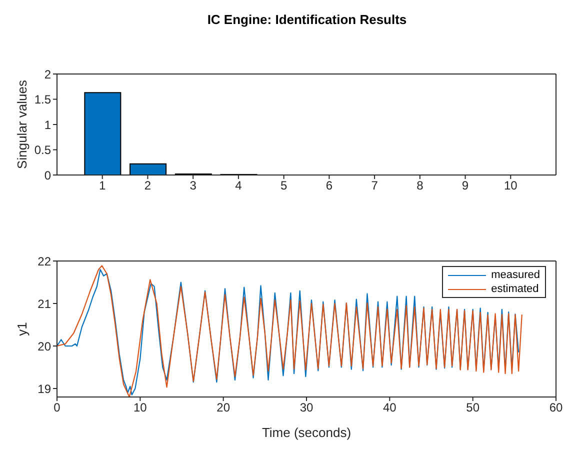 The width and height of the screenshot is (574, 474). I want to click on x-tick-label: 0, so click(57, 407).